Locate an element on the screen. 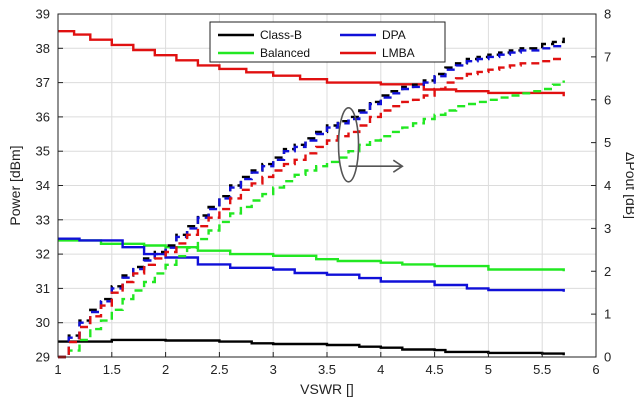  legend-label-balanced: Balanced is located at coordinates (285, 53).